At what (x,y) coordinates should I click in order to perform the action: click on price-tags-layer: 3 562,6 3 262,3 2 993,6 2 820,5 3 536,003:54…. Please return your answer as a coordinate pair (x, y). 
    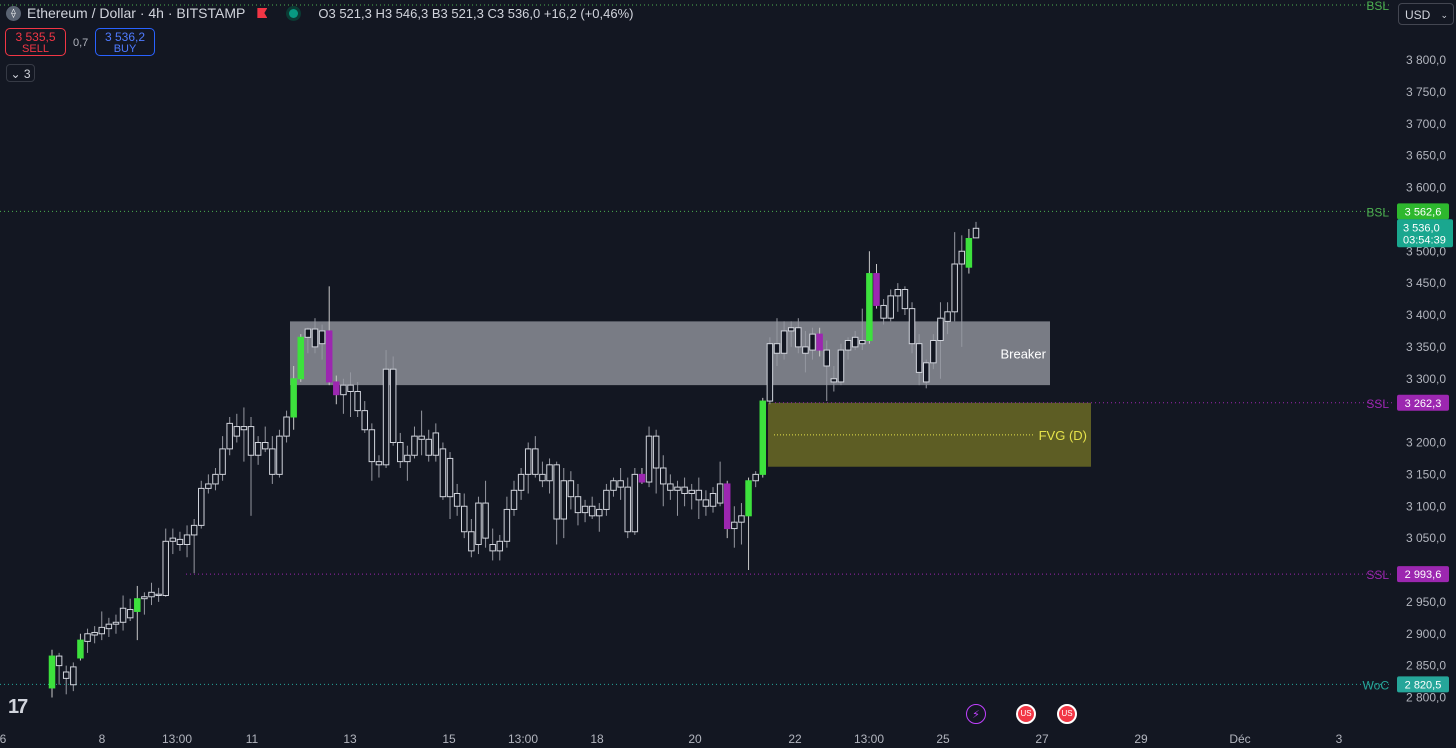
    Looking at the image, I should click on (1425, 448).